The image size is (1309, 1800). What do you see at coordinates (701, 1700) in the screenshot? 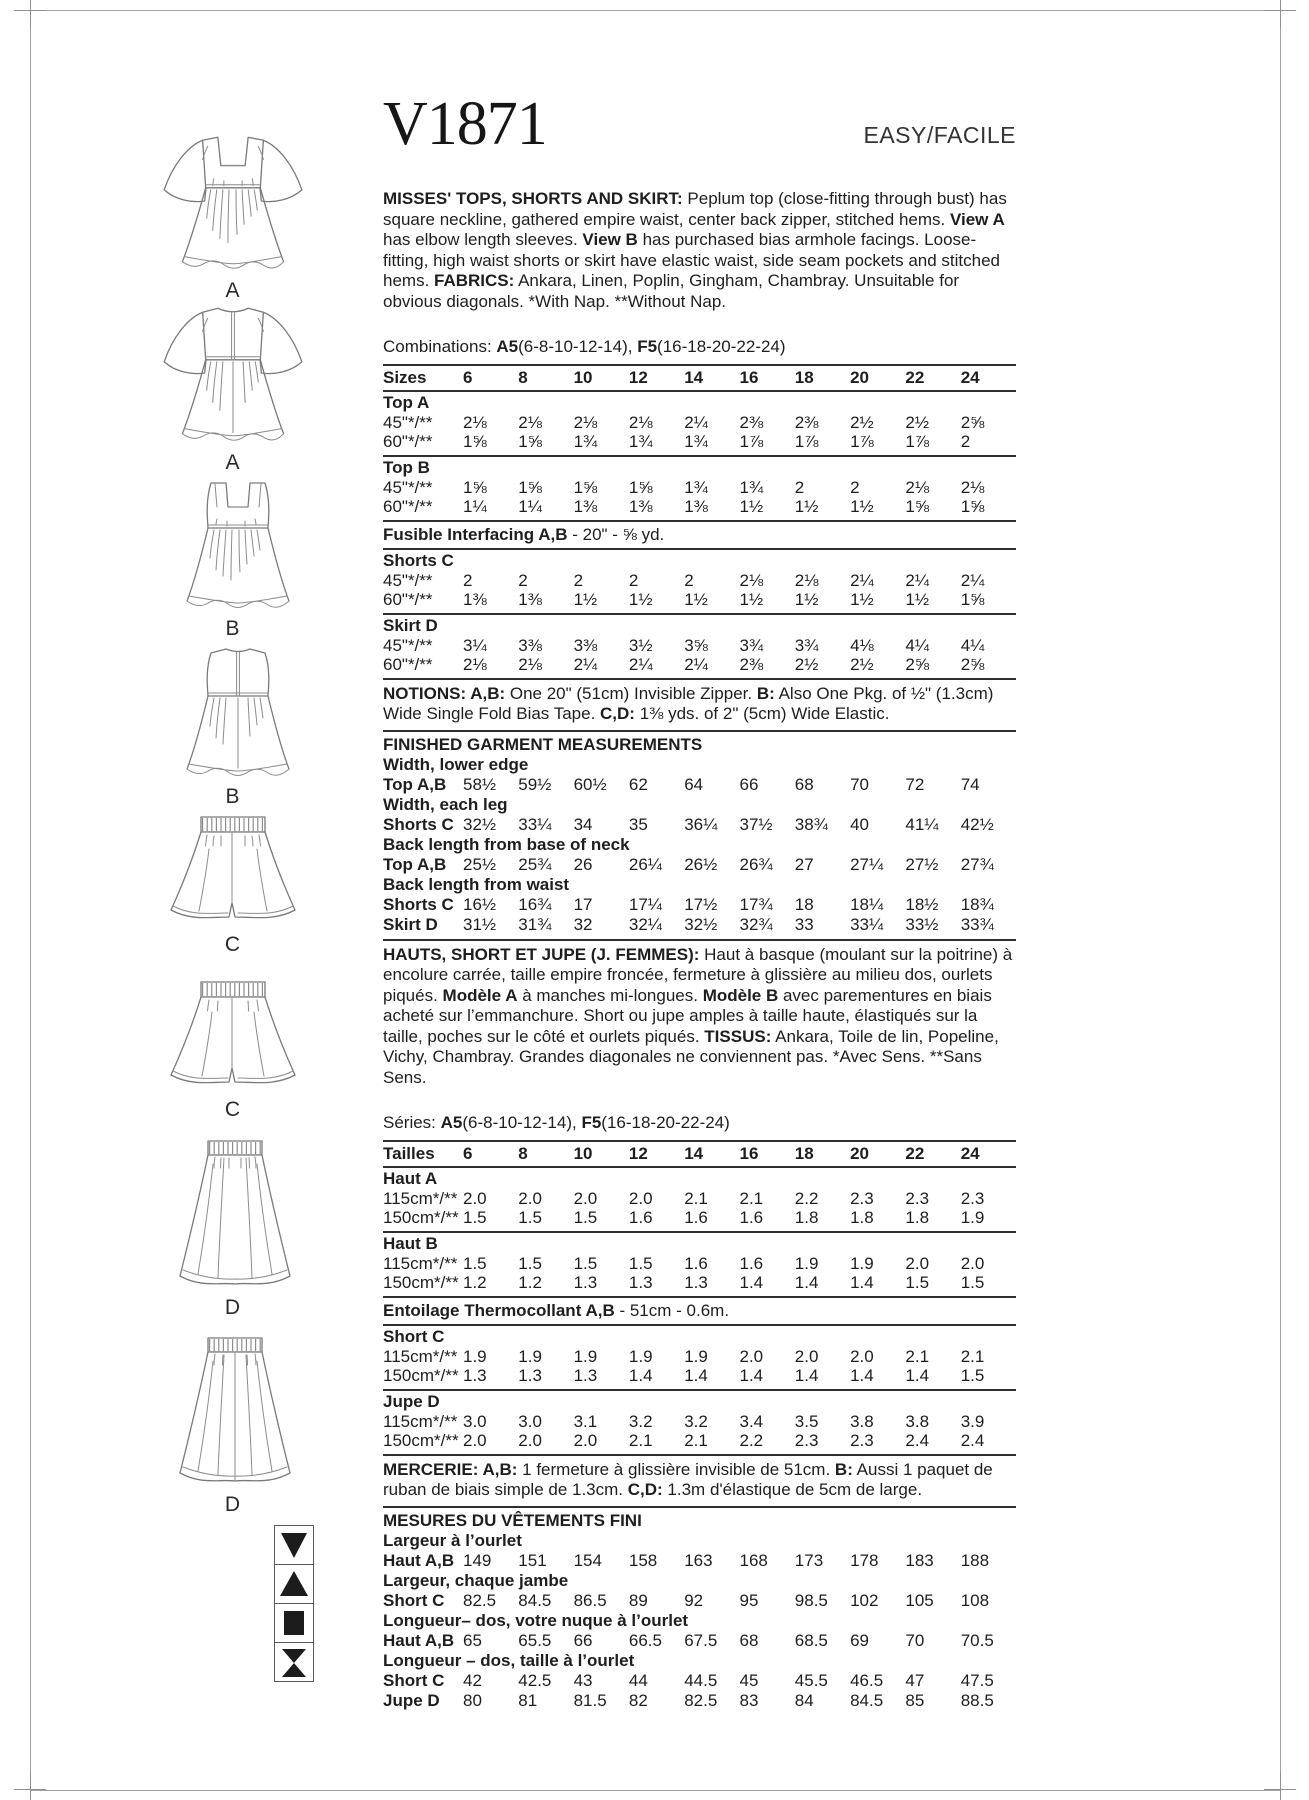
I see `table-cell: 82.5` at bounding box center [701, 1700].